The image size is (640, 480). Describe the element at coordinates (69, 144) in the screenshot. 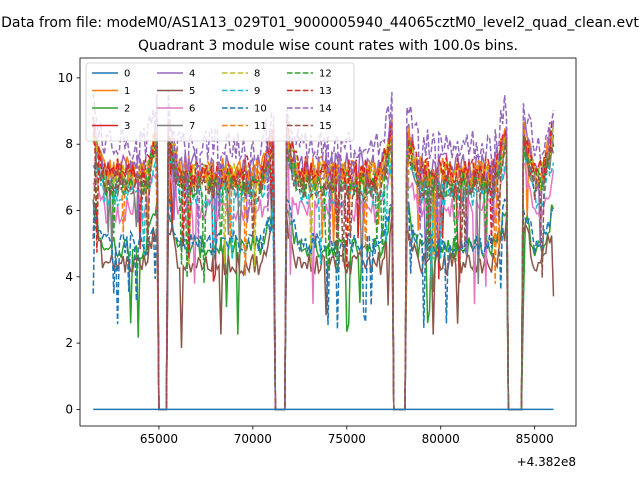

I see `y-tick-label: 8` at that location.